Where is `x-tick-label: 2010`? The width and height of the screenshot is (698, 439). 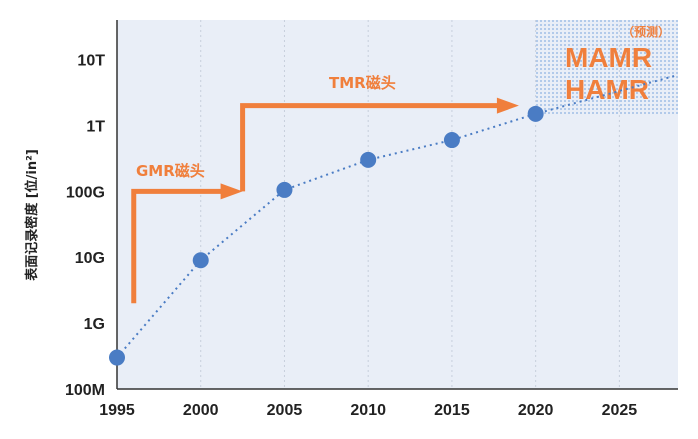
x-tick-label: 2010 is located at coordinates (368, 410).